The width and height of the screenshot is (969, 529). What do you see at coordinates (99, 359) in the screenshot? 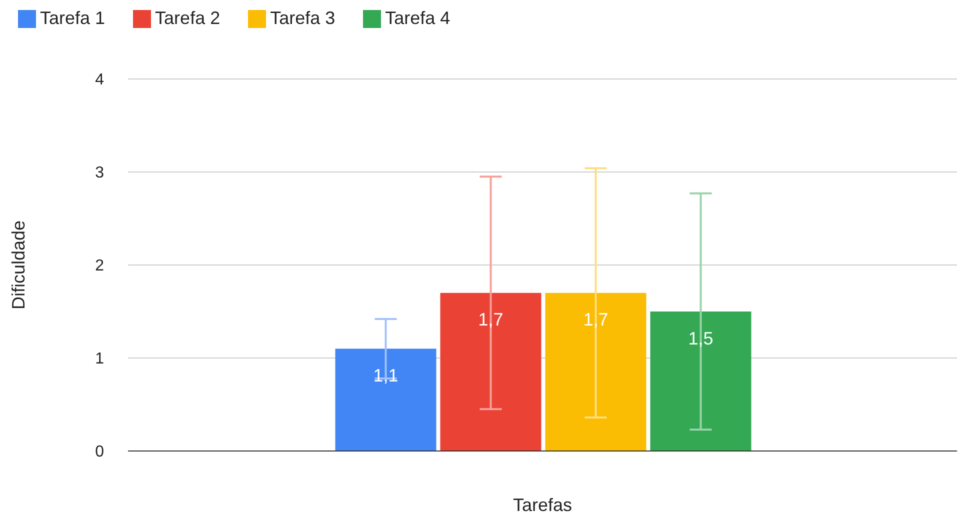
I see `y-tick-label: 1` at bounding box center [99, 359].